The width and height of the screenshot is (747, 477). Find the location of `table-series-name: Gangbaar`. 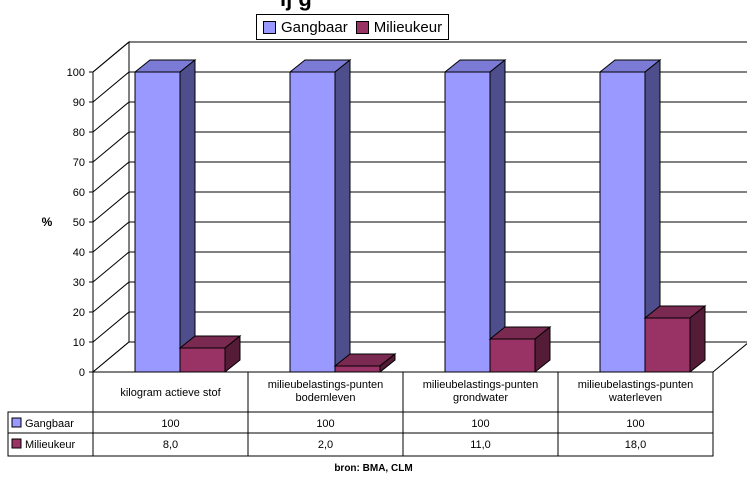

table-series-name: Gangbaar is located at coordinates (49, 424).